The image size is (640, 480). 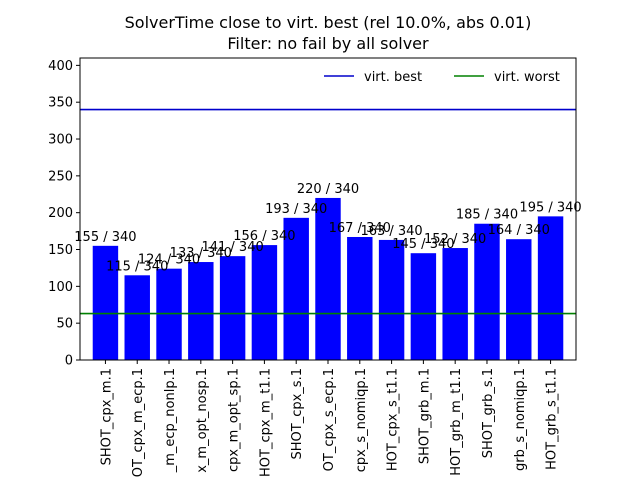 I want to click on y-tick-label: 250, so click(x=60, y=176).